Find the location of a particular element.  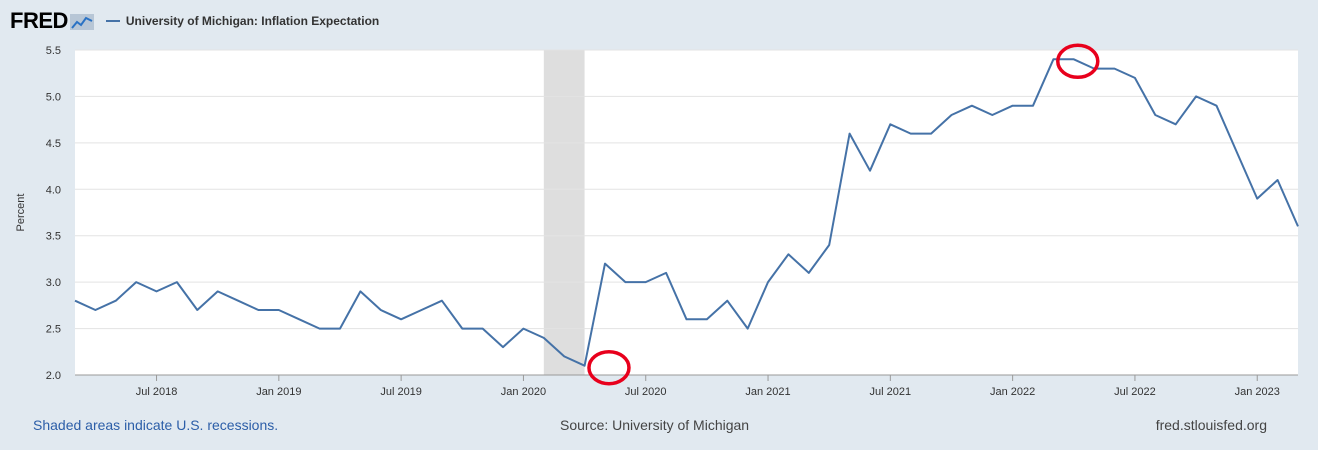

y-tick-label: 4.5 is located at coordinates (53, 144).